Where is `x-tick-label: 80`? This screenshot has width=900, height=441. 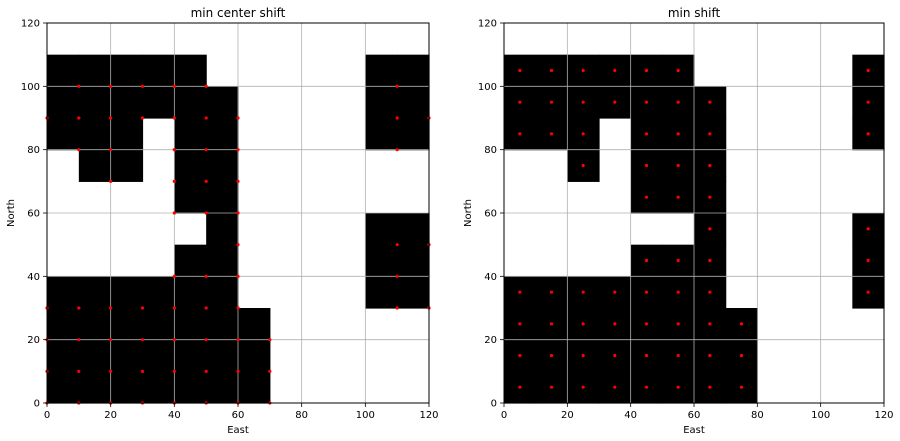 x-tick-label: 80 is located at coordinates (301, 415).